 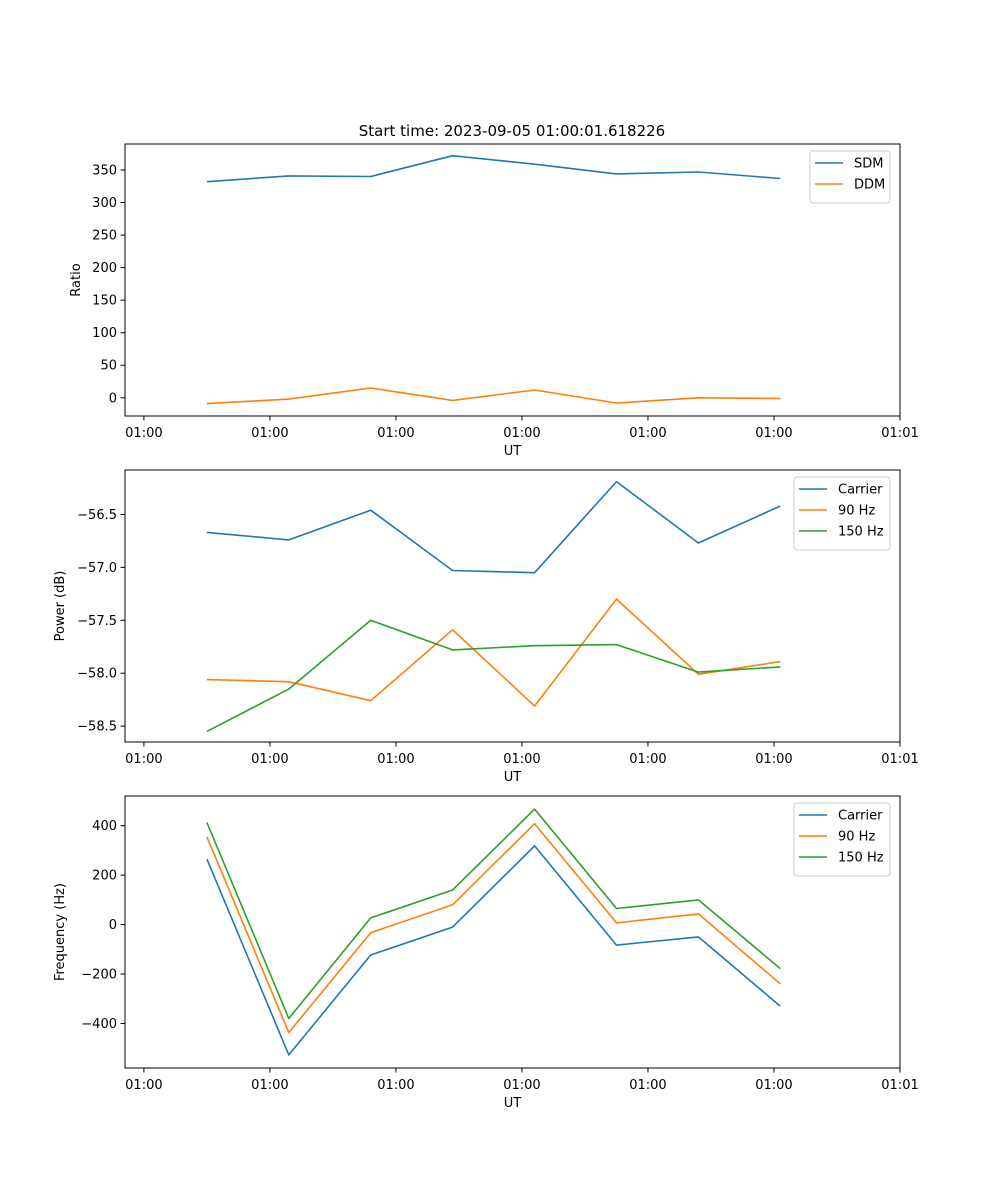 I want to click on chart-title: Start time: 2023-09-05 01:00:01.618226, so click(x=512, y=131).